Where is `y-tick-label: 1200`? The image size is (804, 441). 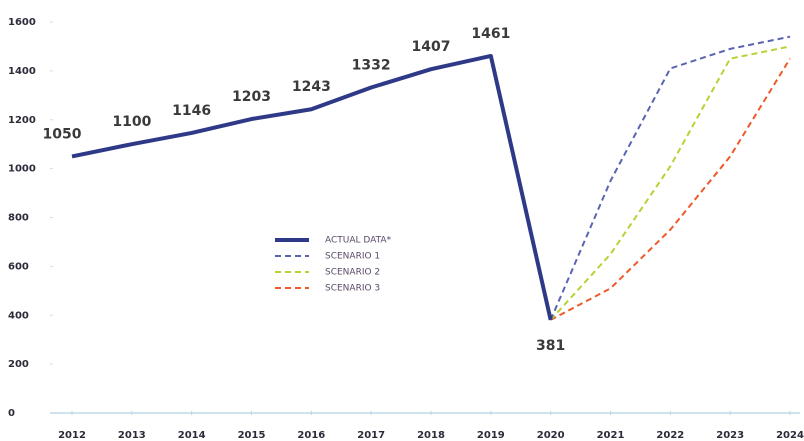
y-tick-label: 1200 is located at coordinates (22, 120).